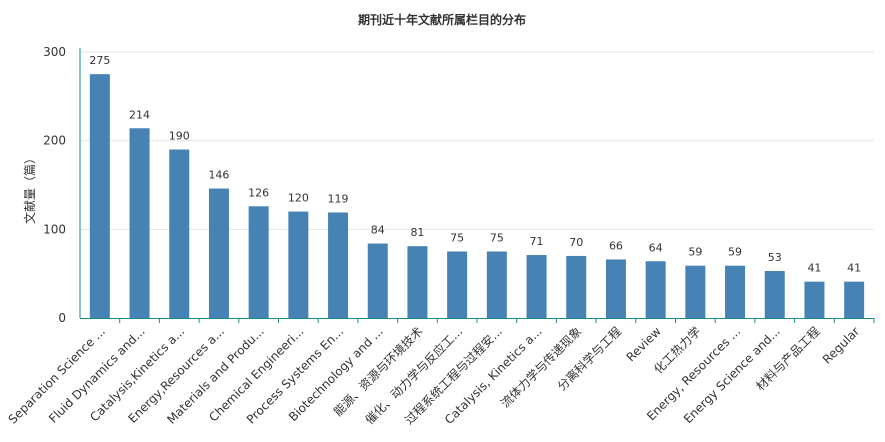 Image resolution: width=885 pixels, height=442 pixels. What do you see at coordinates (644, 344) in the screenshot?
I see `x-tick-label: Review` at bounding box center [644, 344].